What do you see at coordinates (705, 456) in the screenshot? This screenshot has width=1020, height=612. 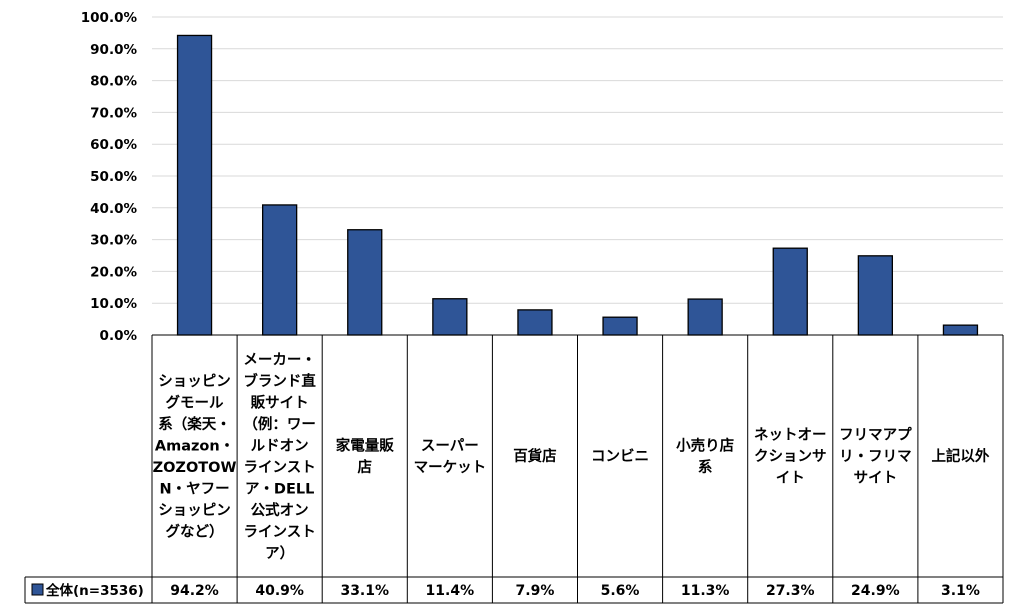 I see `category-label: 小売り店系` at bounding box center [705, 456].